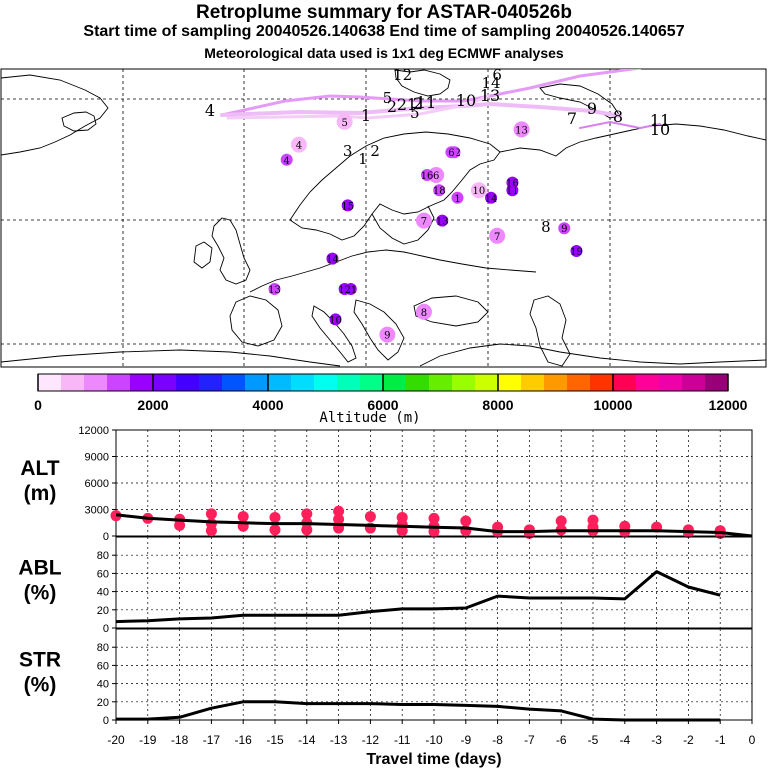  I want to click on map-marker-label: 10, so click(478, 191).